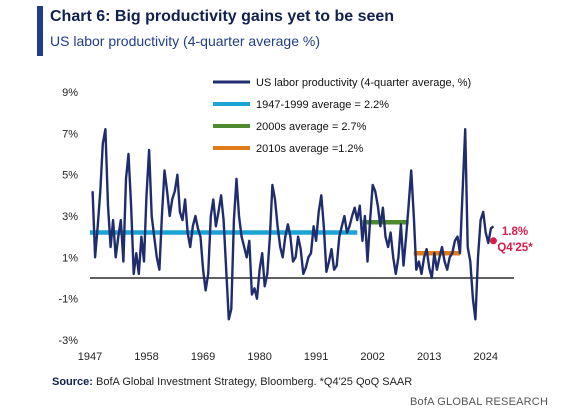 This screenshot has height=416, width=573. Describe the element at coordinates (146, 357) in the screenshot. I see `x-tick-label: 1958` at that location.